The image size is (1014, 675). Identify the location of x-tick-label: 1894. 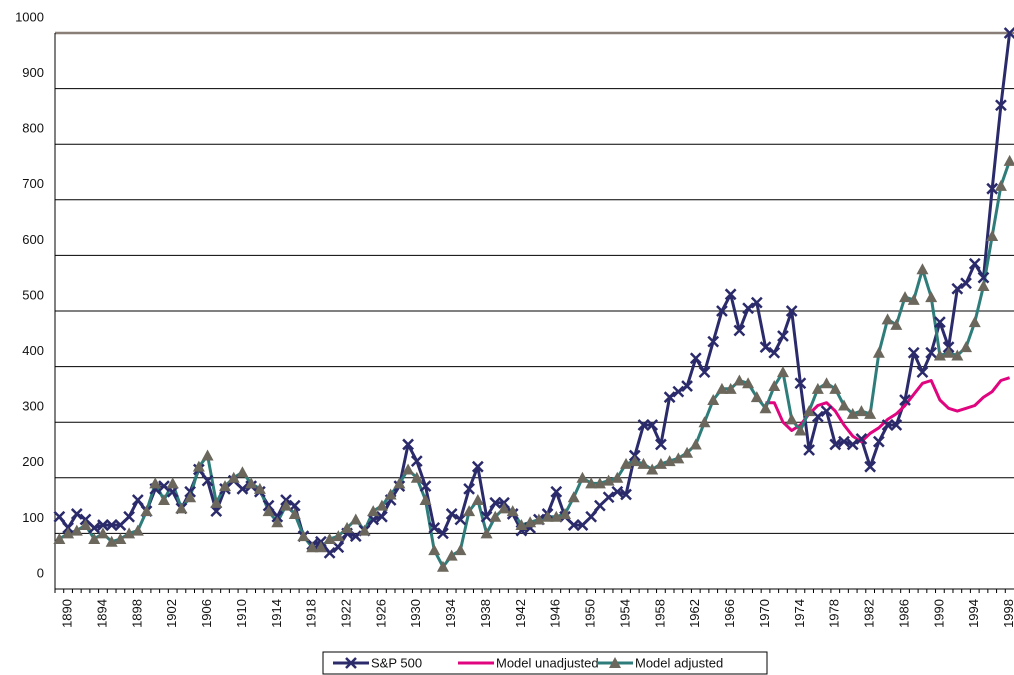
(101, 613).